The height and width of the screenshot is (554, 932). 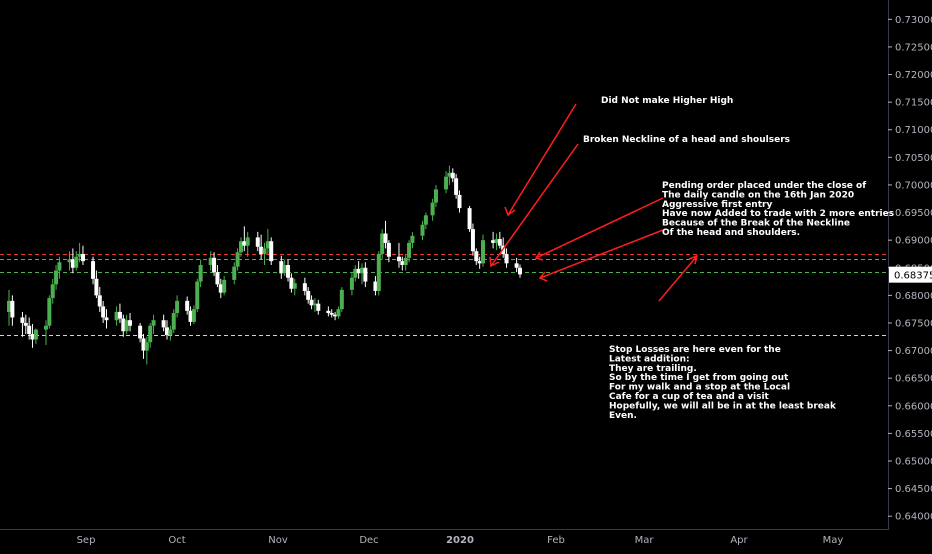 What do you see at coordinates (543, 276) in the screenshot?
I see `arrow-pending-2-head` at bounding box center [543, 276].